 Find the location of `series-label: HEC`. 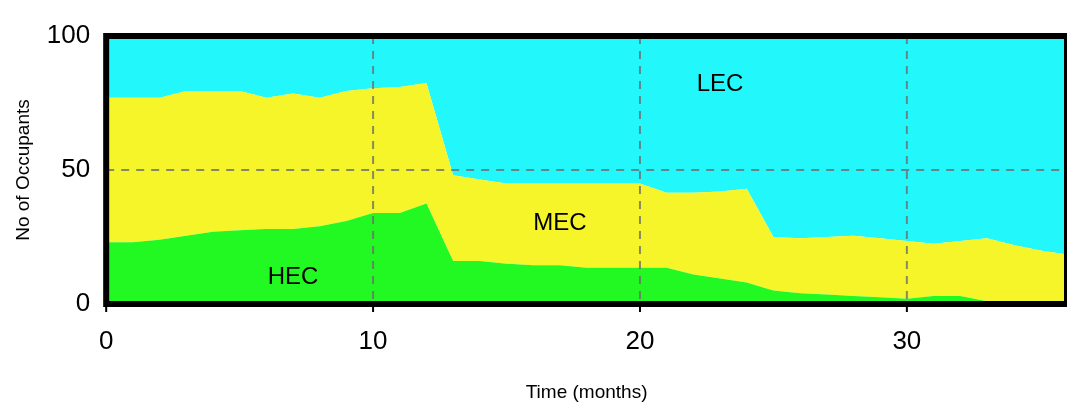

series-label: HEC is located at coordinates (293, 275).